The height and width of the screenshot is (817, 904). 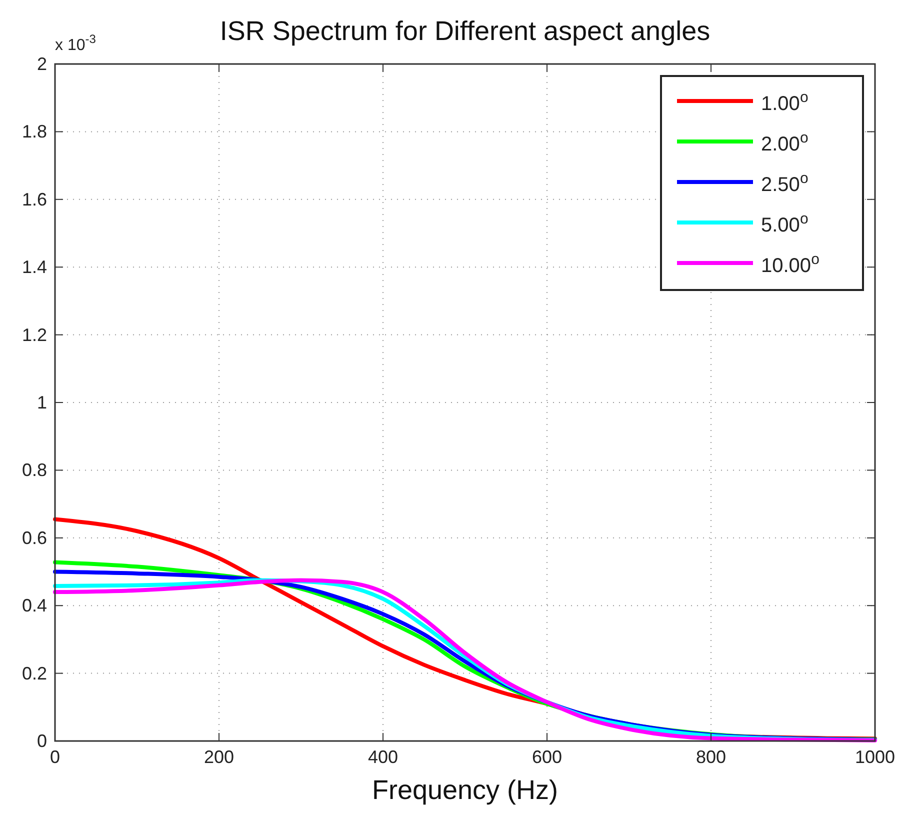 What do you see at coordinates (34, 538) in the screenshot?
I see `y-tick-label: 0.6` at bounding box center [34, 538].